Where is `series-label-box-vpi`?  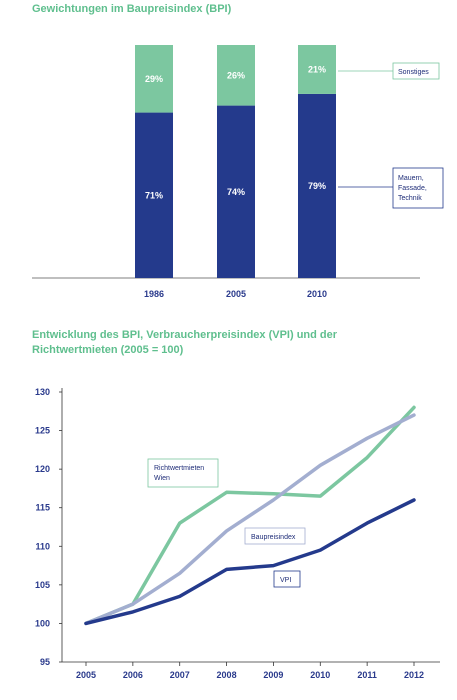
series-label-box-vpi is located at coordinates (287, 579).